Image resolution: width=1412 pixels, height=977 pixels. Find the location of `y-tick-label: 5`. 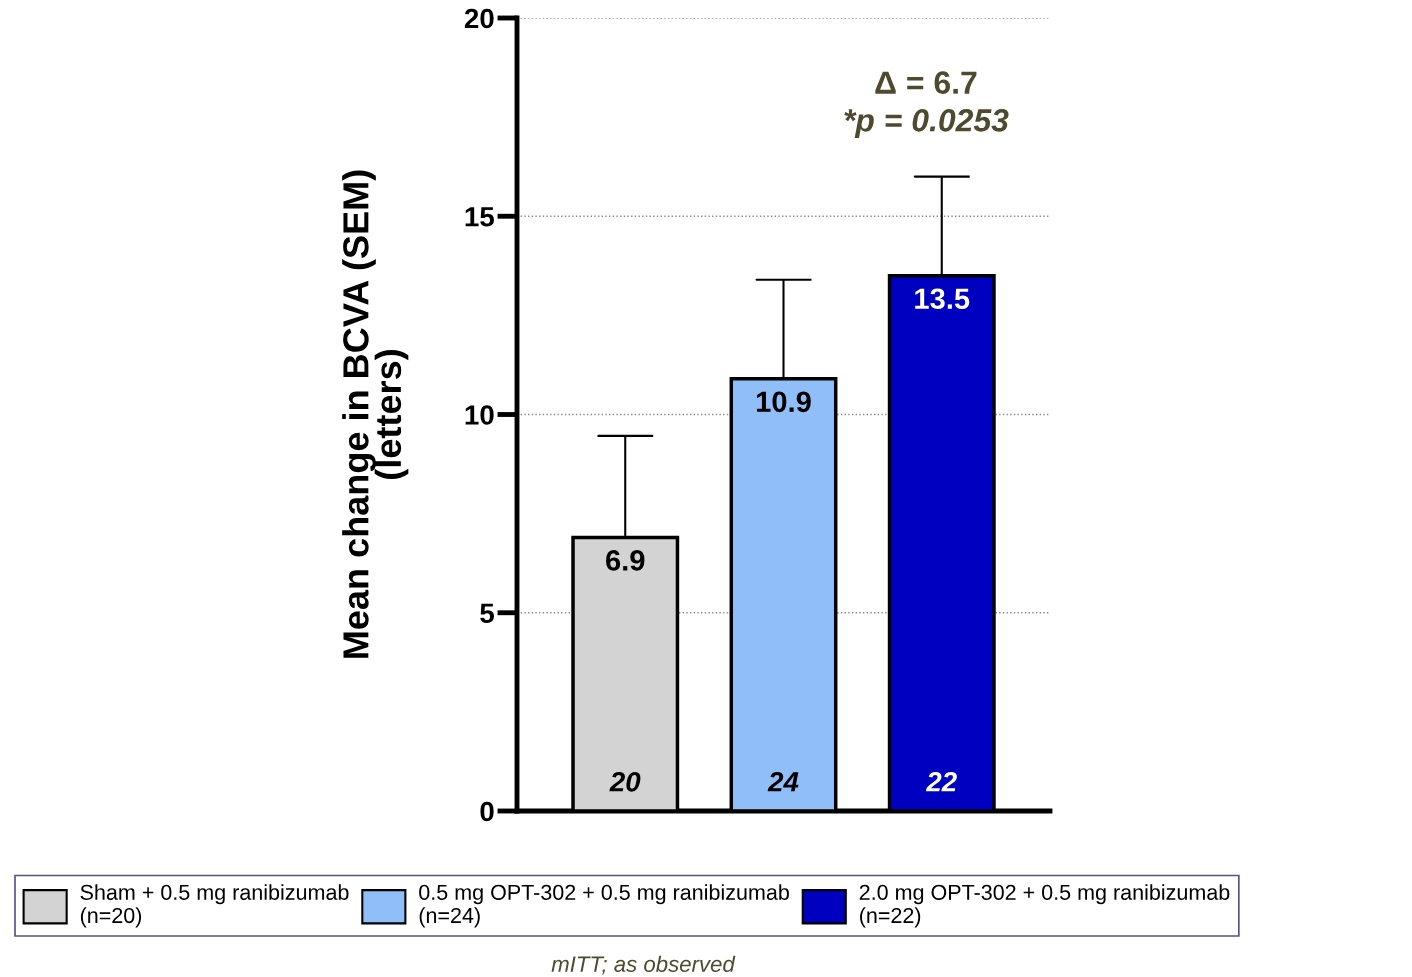

y-tick-label: 5 is located at coordinates (487, 613).